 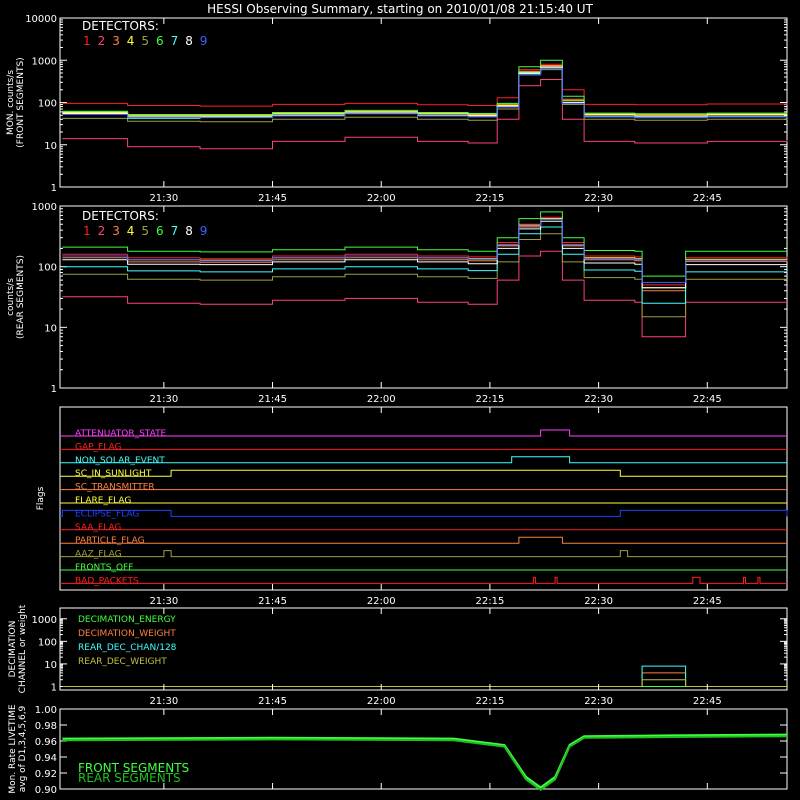 I want to click on livetime-ylabel-line: avg of D1,3,4,5,6,9, so click(x=23, y=748).